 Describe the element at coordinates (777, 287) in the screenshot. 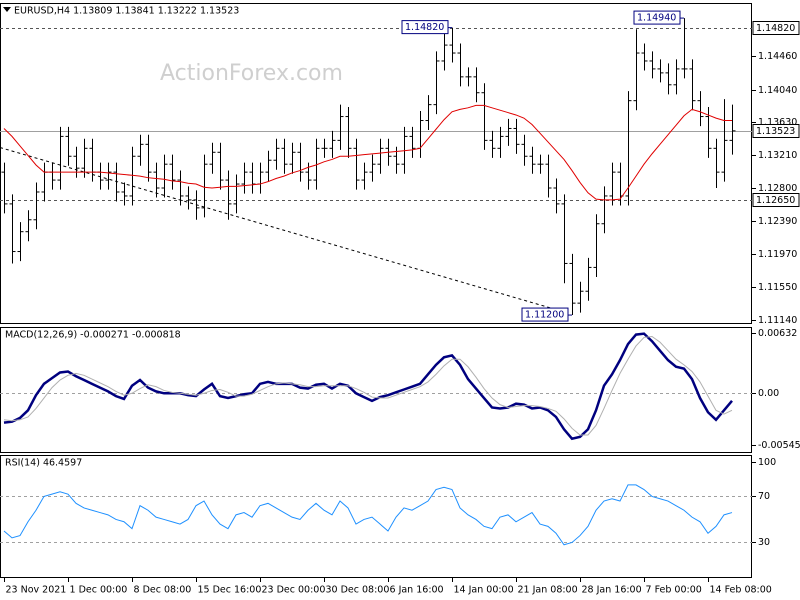

I see `y-tick-label: 1.11550` at that location.